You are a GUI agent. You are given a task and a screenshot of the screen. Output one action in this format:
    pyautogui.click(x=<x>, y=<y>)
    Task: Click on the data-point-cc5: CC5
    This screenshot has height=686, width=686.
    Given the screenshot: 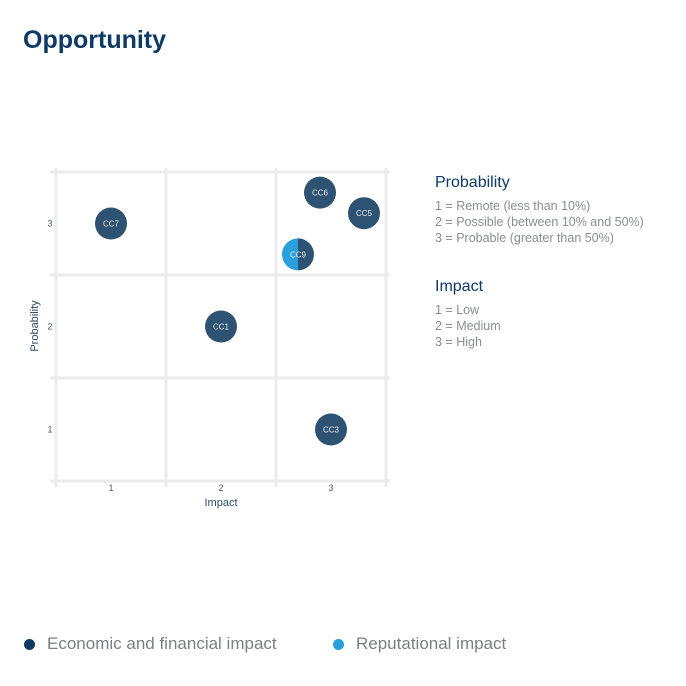 What is the action you would take?
    pyautogui.click(x=364, y=213)
    